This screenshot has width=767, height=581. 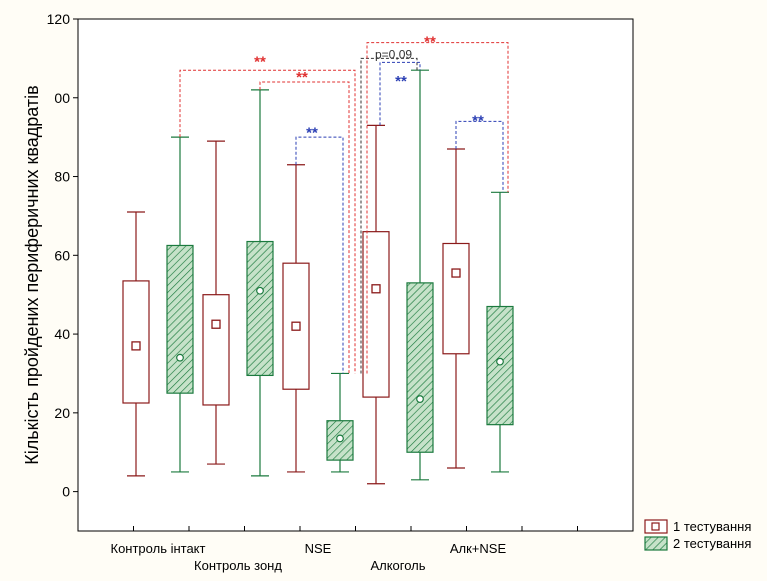 What do you see at coordinates (478, 548) in the screenshot?
I see `category-label: Алк+NSE` at bounding box center [478, 548].